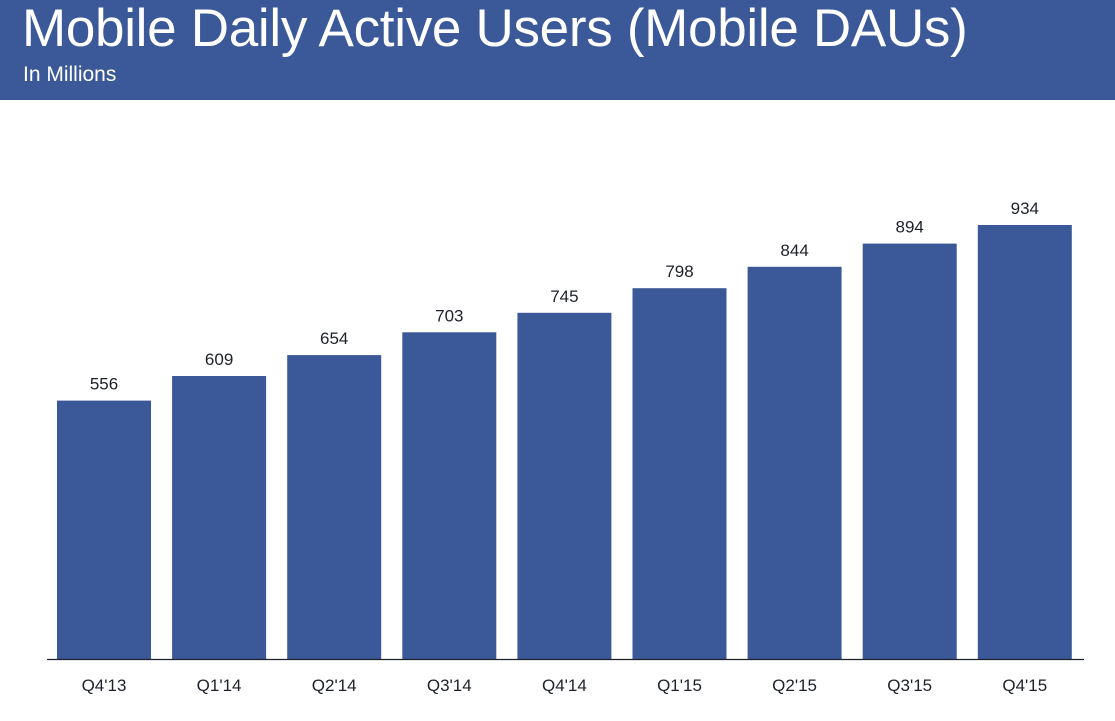 This screenshot has height=721, width=1115. Describe the element at coordinates (1024, 442) in the screenshot. I see `bar-Q4'15` at that location.